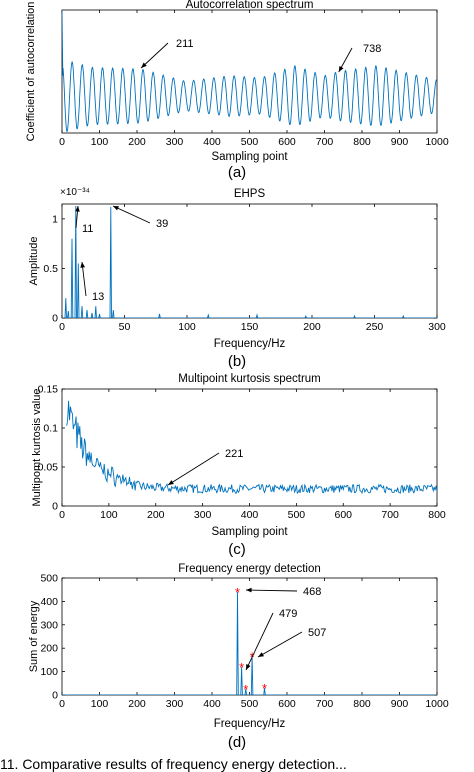  What do you see at coordinates (34, 636) in the screenshot?
I see `y-axis-label: Sum of energy` at bounding box center [34, 636].